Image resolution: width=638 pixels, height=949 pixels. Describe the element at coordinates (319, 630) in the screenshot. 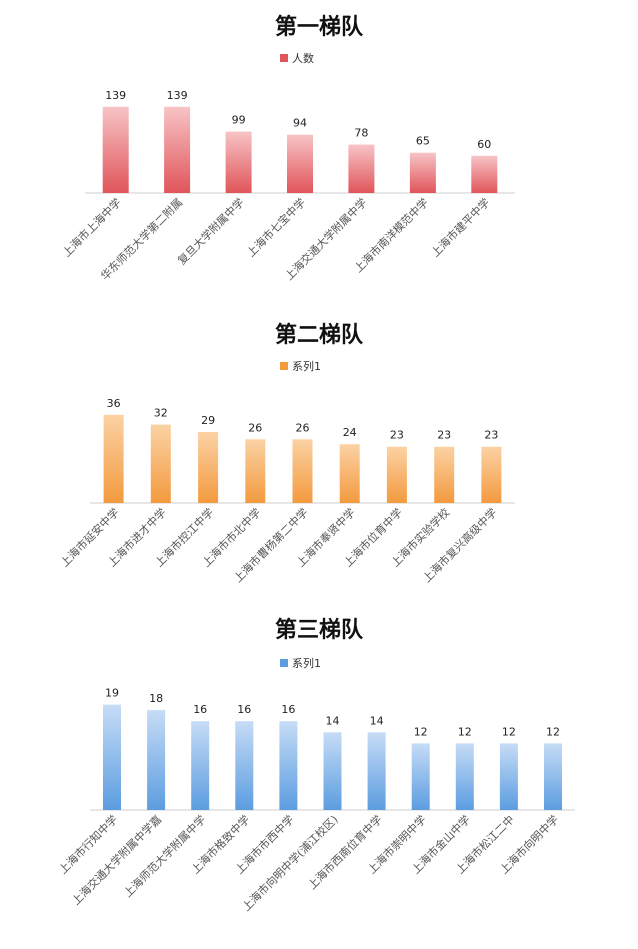

I see `chart-title: 第三梯队` at that location.